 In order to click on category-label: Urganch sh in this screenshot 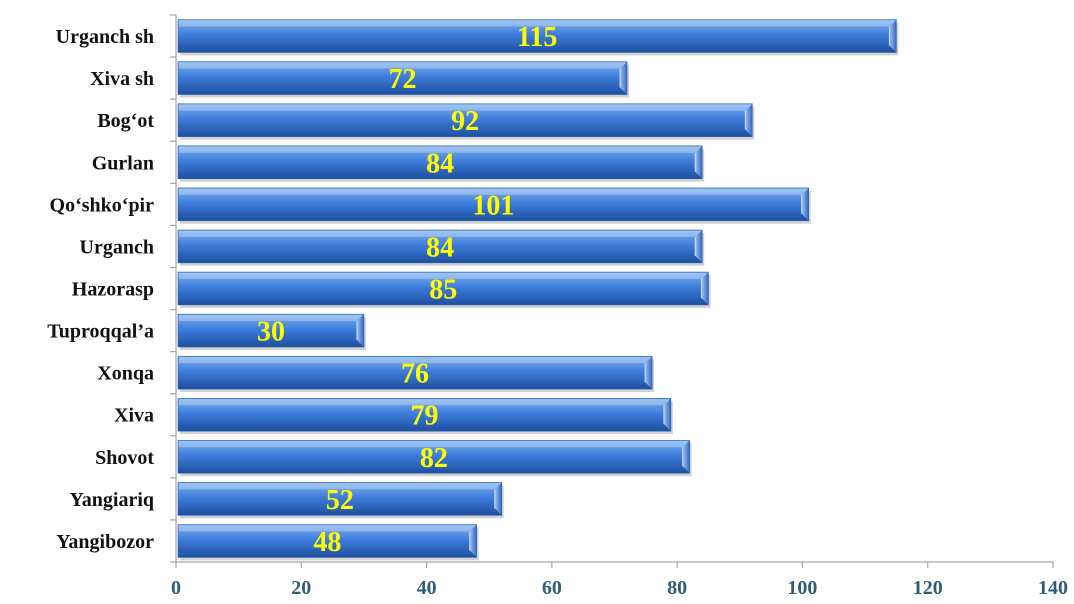, I will do `click(105, 37)`.